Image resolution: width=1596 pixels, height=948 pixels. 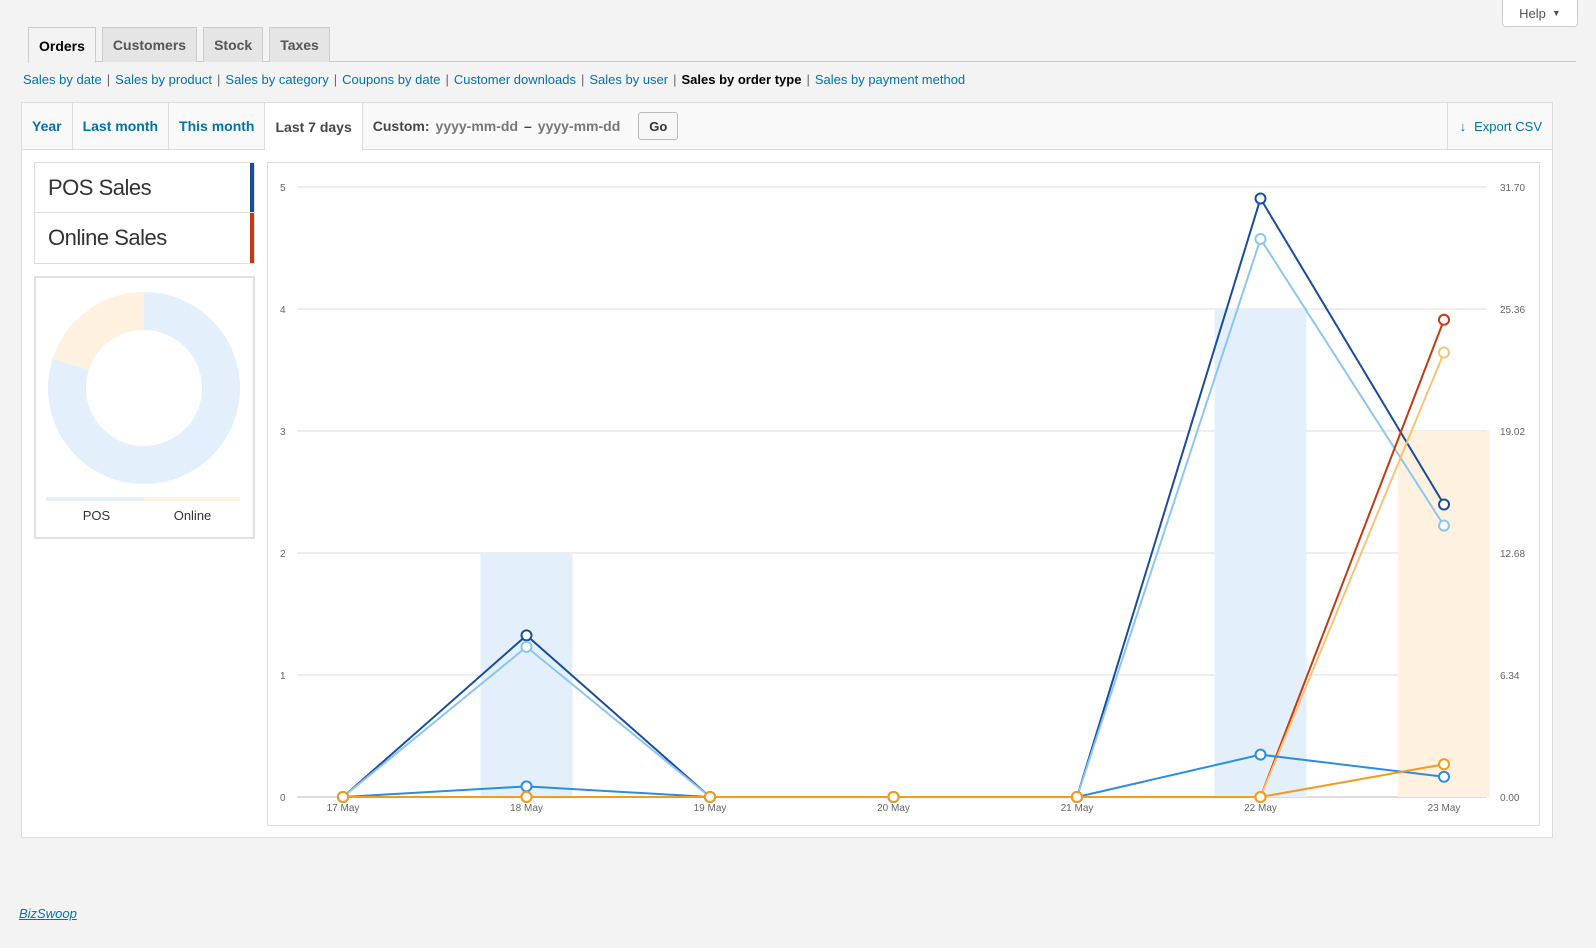 What do you see at coordinates (192, 515) in the screenshot?
I see `donut-label-online: Online` at bounding box center [192, 515].